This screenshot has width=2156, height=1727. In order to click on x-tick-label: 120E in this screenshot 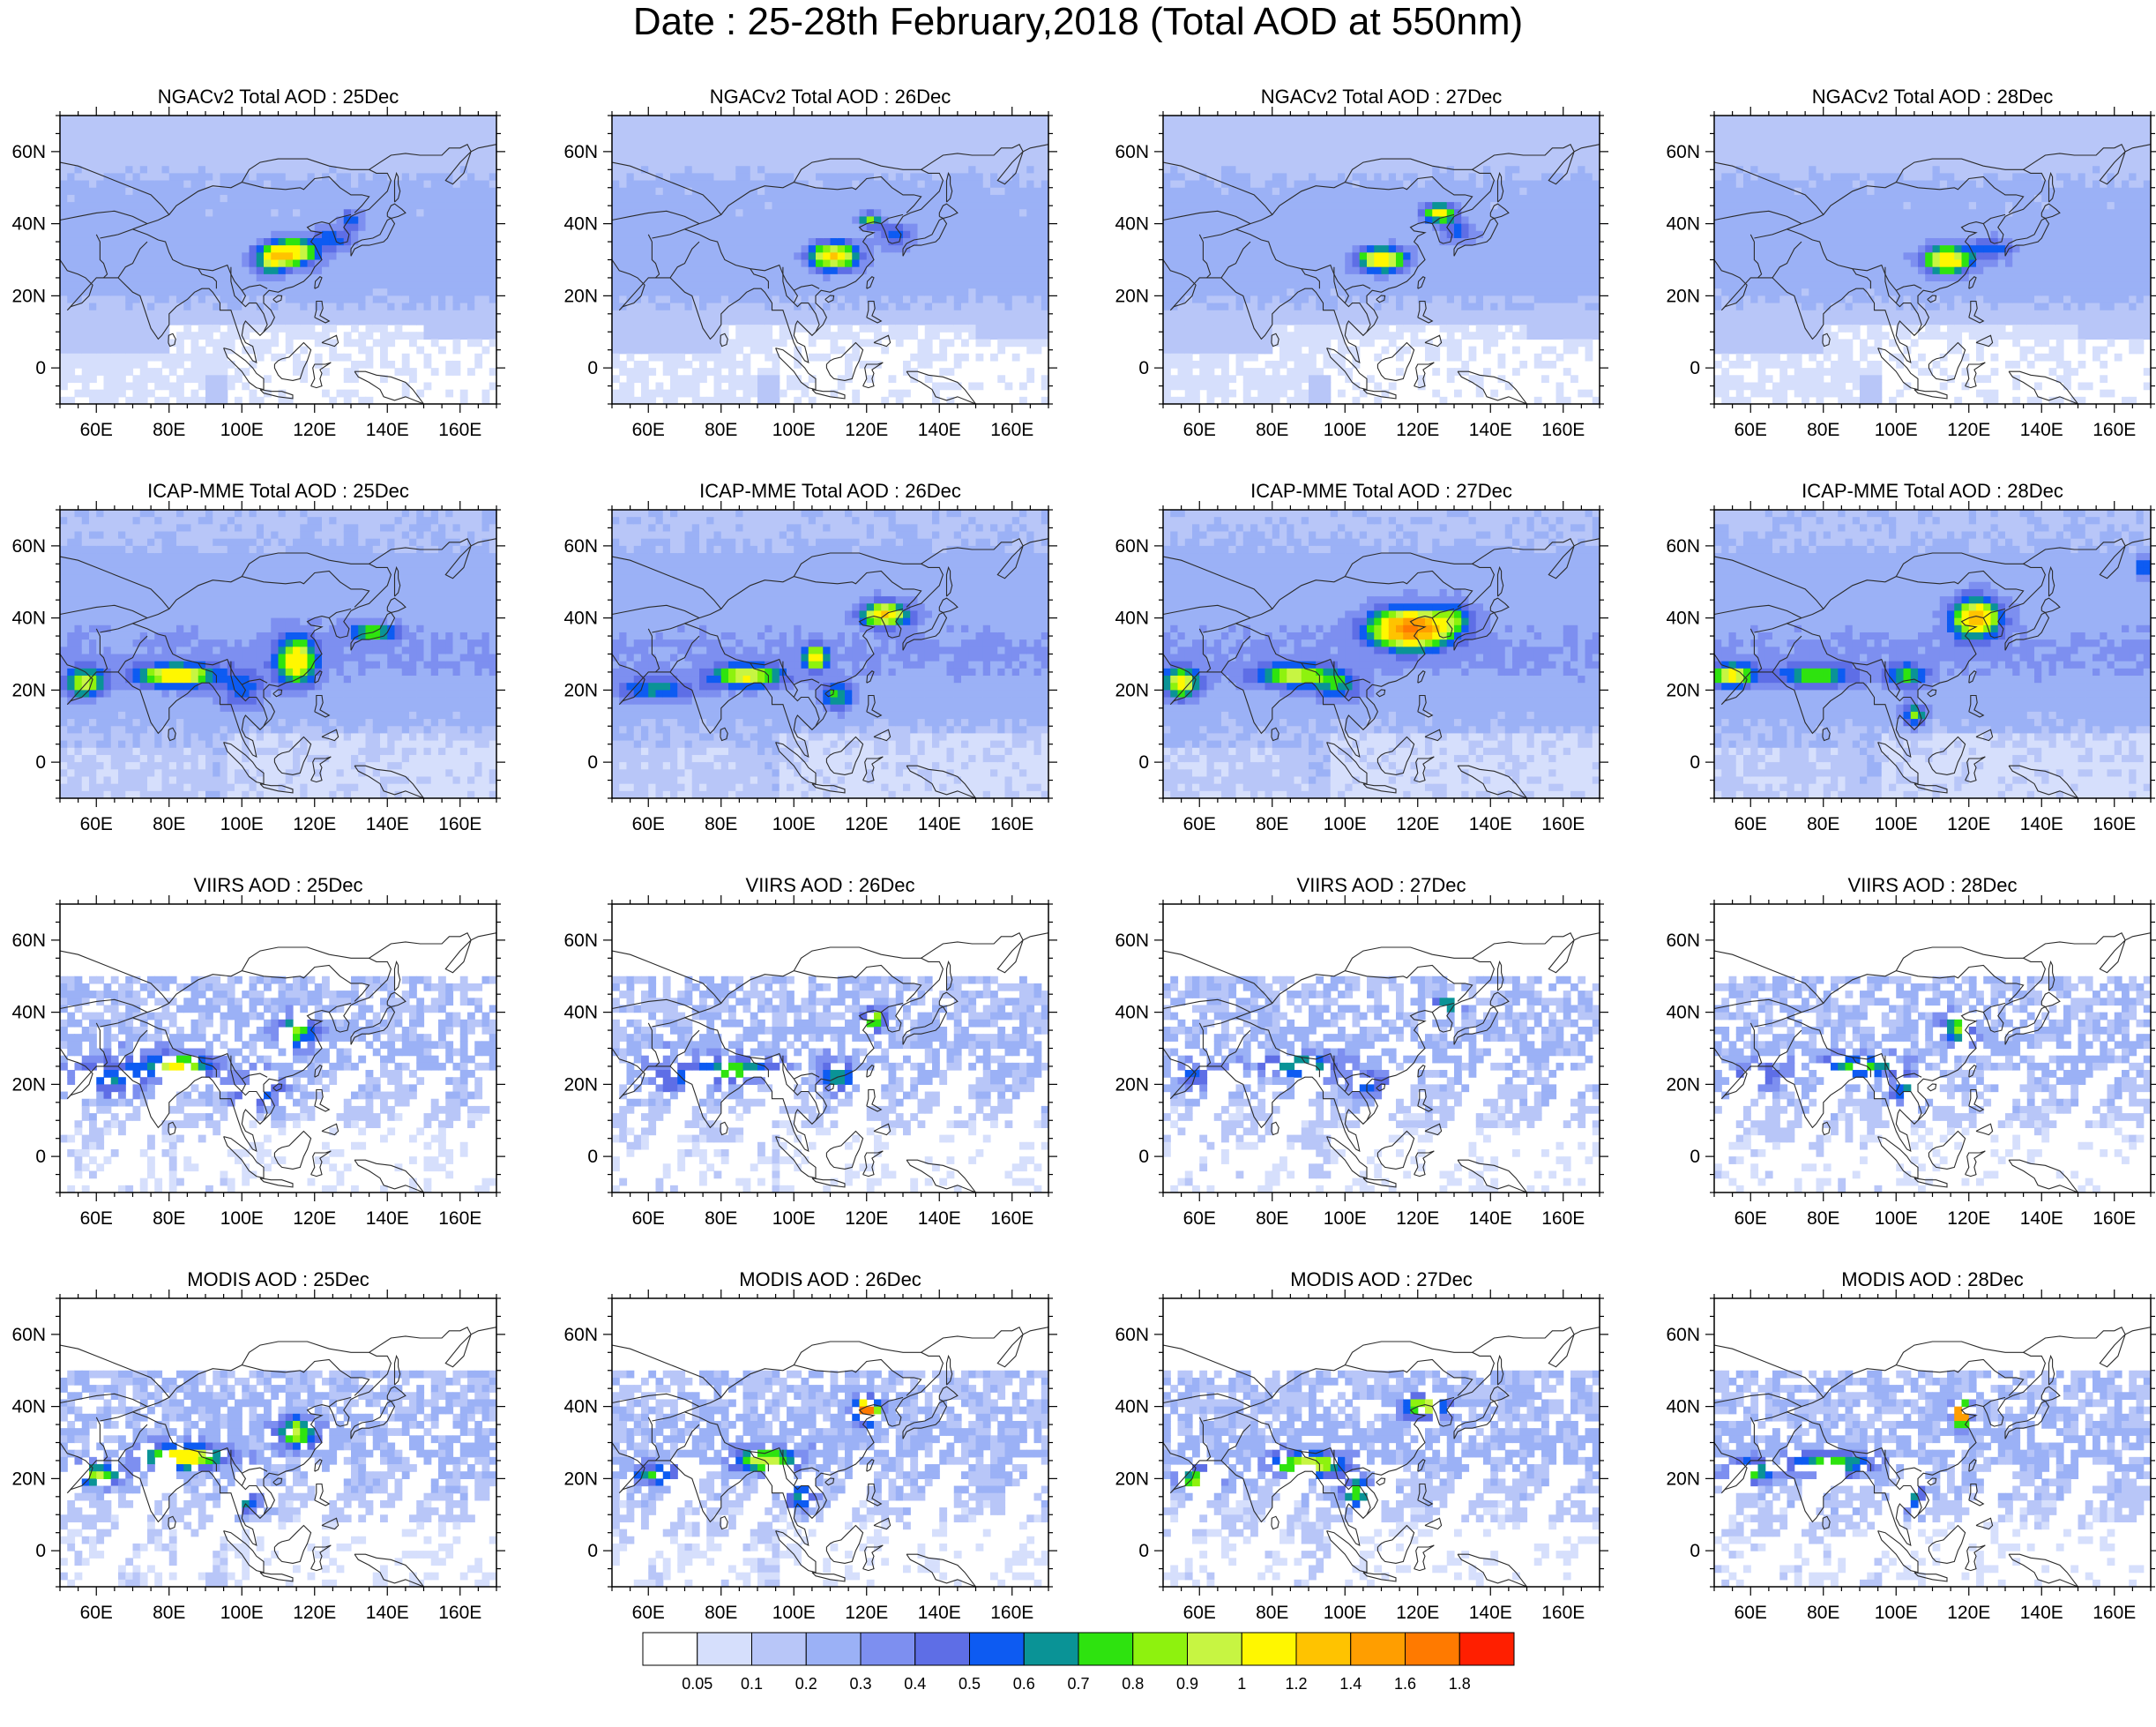, I will do `click(866, 430)`.